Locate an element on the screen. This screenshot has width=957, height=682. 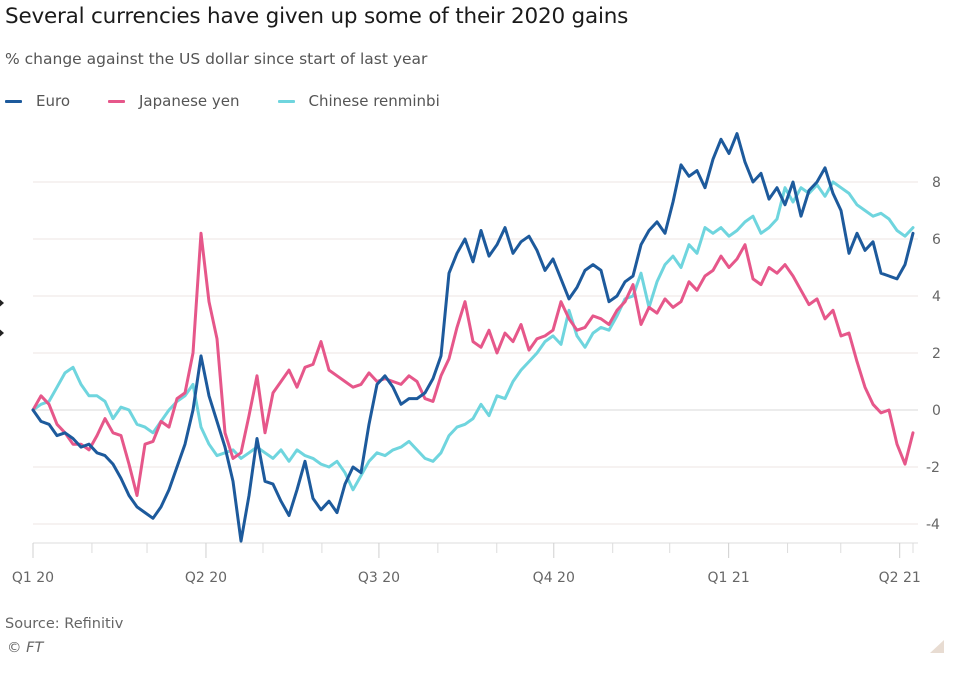
legend-label-yen: Japanese yen is located at coordinates (189, 101).